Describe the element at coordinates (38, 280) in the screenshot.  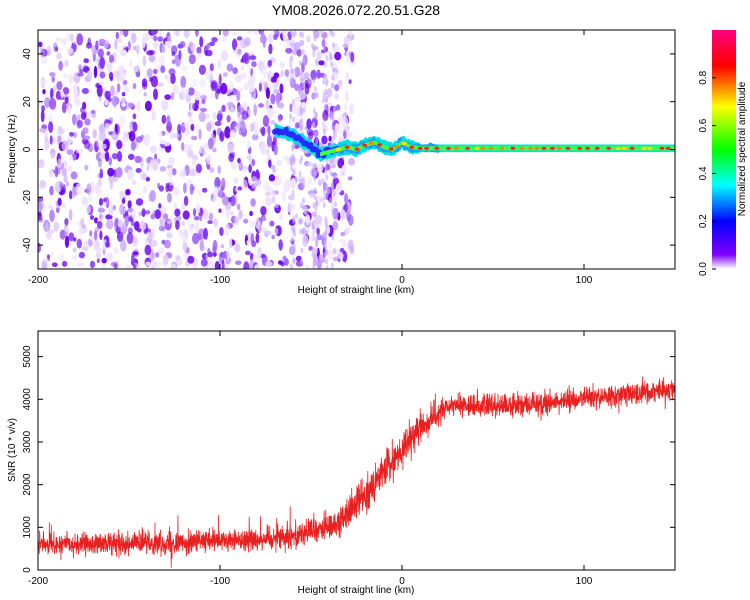
I see `heatmap-xtick-label: -200` at that location.